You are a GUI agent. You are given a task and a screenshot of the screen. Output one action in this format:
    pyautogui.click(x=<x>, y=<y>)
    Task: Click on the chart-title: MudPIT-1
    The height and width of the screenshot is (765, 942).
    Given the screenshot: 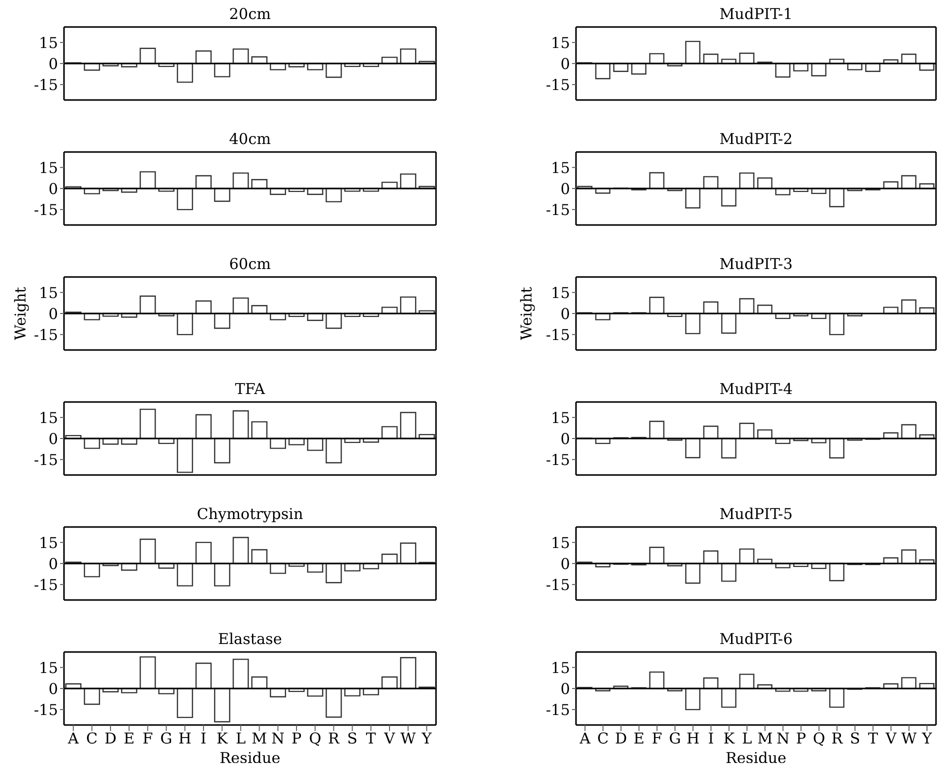 What is the action you would take?
    pyautogui.click(x=756, y=14)
    